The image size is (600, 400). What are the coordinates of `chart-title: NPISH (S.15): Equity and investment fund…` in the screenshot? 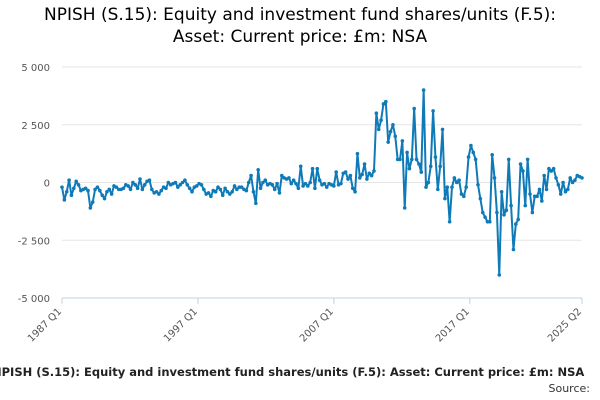 It's located at (300, 26).